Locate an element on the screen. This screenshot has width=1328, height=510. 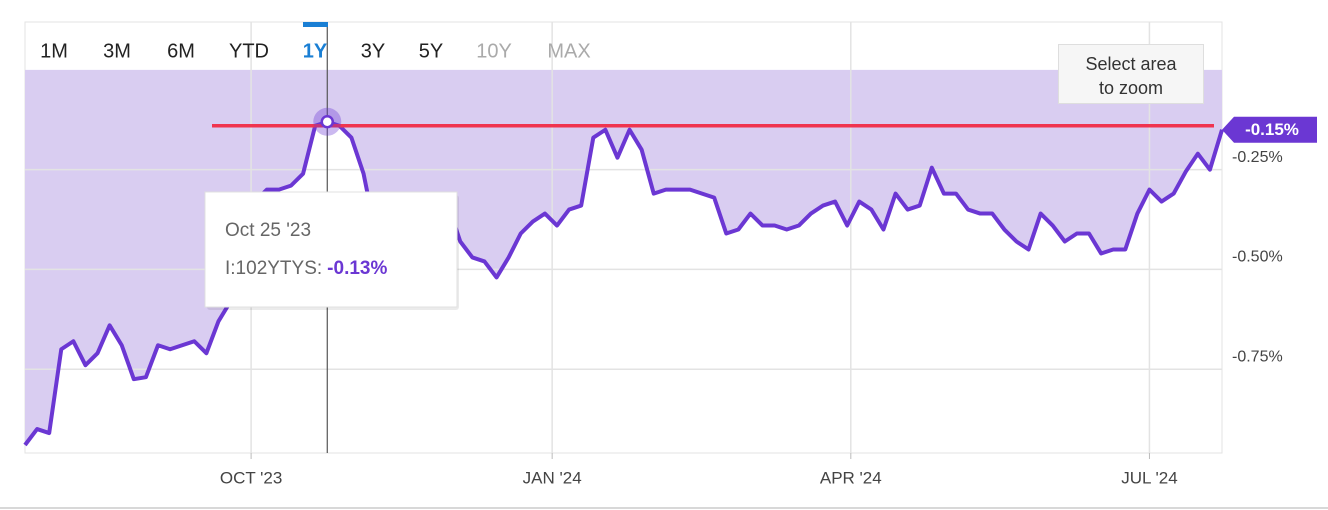
zoom-hint: Select area to zoom is located at coordinates (1131, 74).